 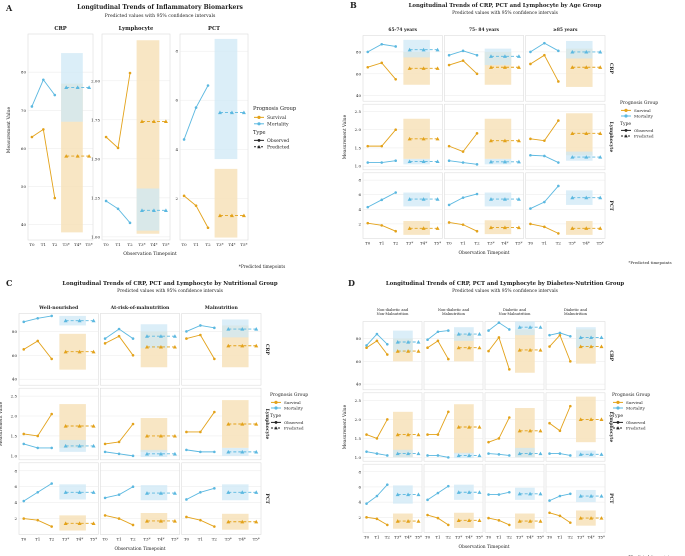 What do you see at coordinates (575, 501) in the screenshot?
I see `cell-pct-3: T0 T1 T2 T3* T4* T5*` at bounding box center [575, 501].